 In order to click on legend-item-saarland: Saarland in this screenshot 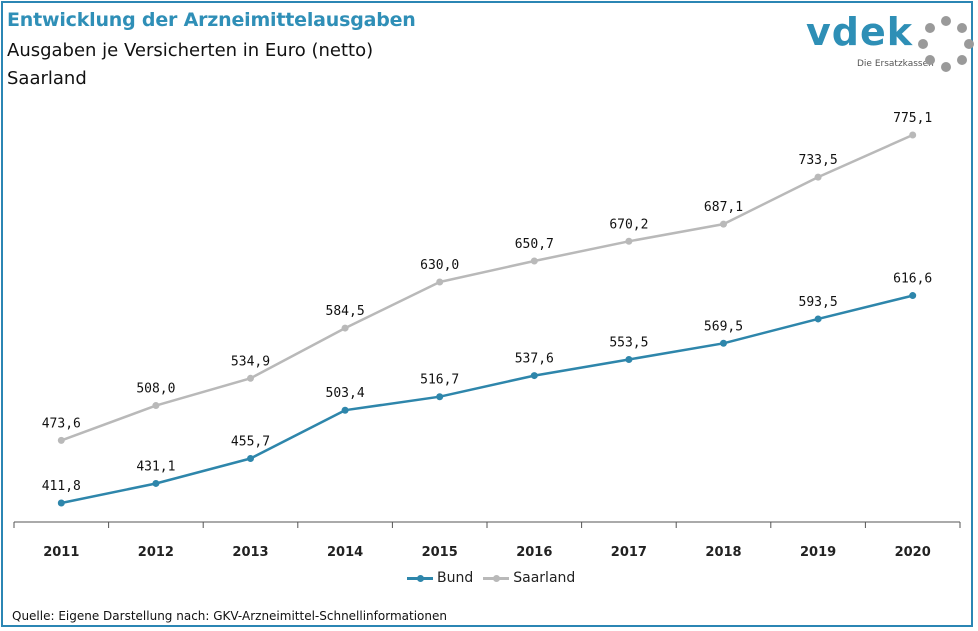, I will do `click(529, 578)`.